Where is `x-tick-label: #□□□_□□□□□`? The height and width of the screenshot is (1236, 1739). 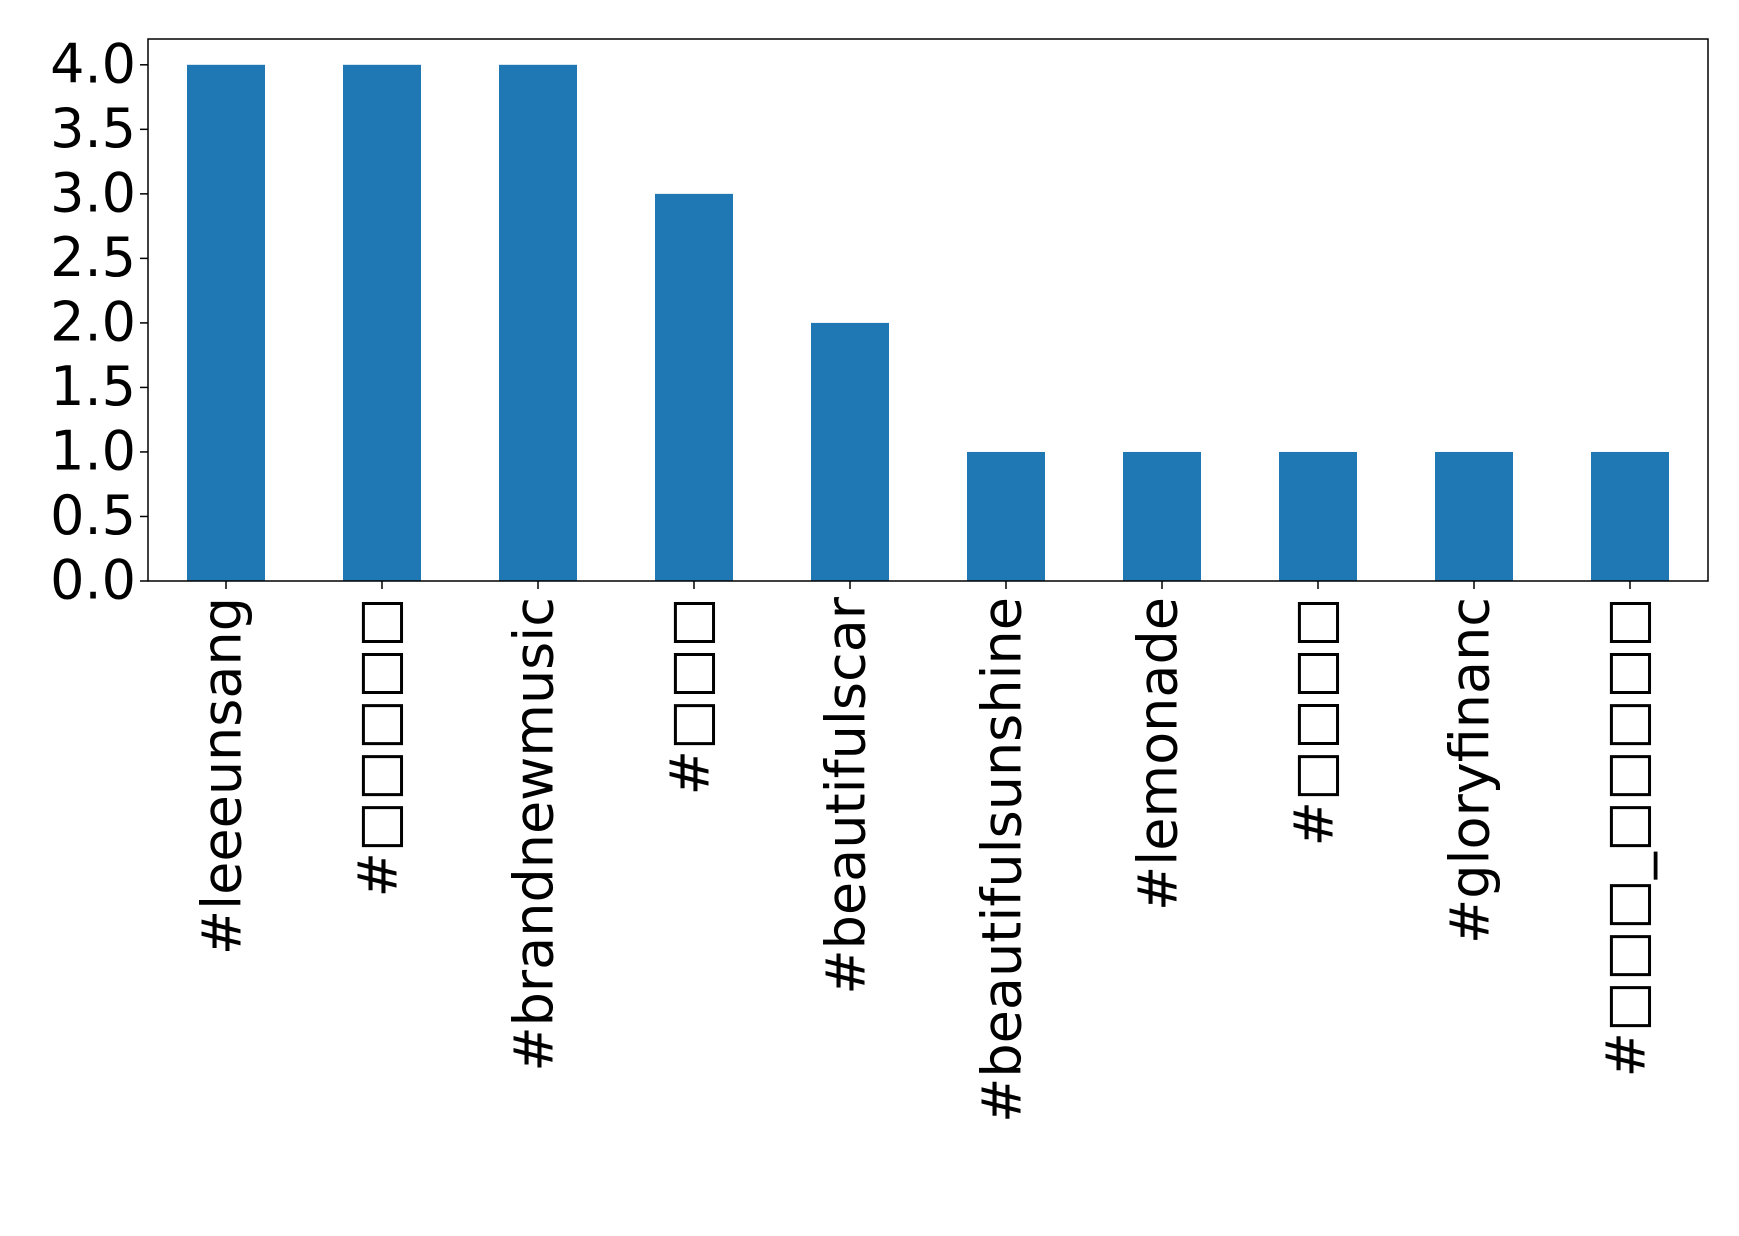
x-tick-label: #□□□_□□□□□ is located at coordinates (1626, 837).